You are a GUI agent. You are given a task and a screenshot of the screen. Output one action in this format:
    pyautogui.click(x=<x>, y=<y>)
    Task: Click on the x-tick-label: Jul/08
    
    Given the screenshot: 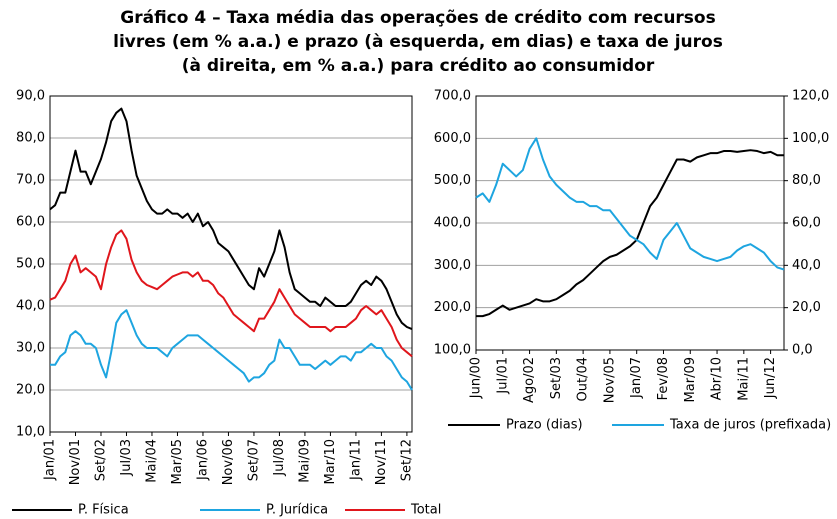 What is the action you would take?
    pyautogui.click(x=279, y=458)
    